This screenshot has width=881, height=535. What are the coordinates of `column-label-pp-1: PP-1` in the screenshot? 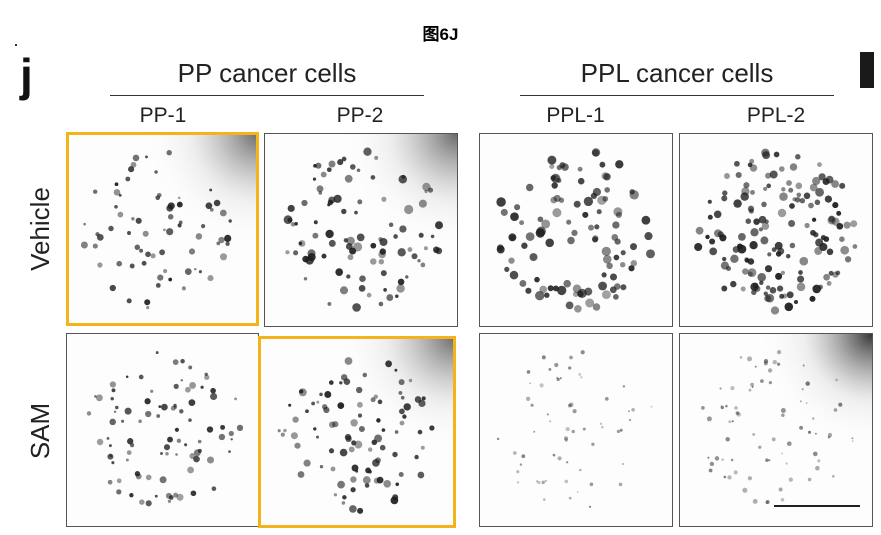 It's located at (163, 115).